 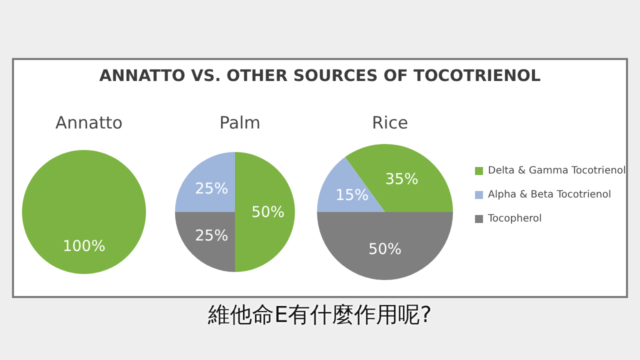 What do you see at coordinates (390, 124) in the screenshot?
I see `chart-title: Rice` at bounding box center [390, 124].